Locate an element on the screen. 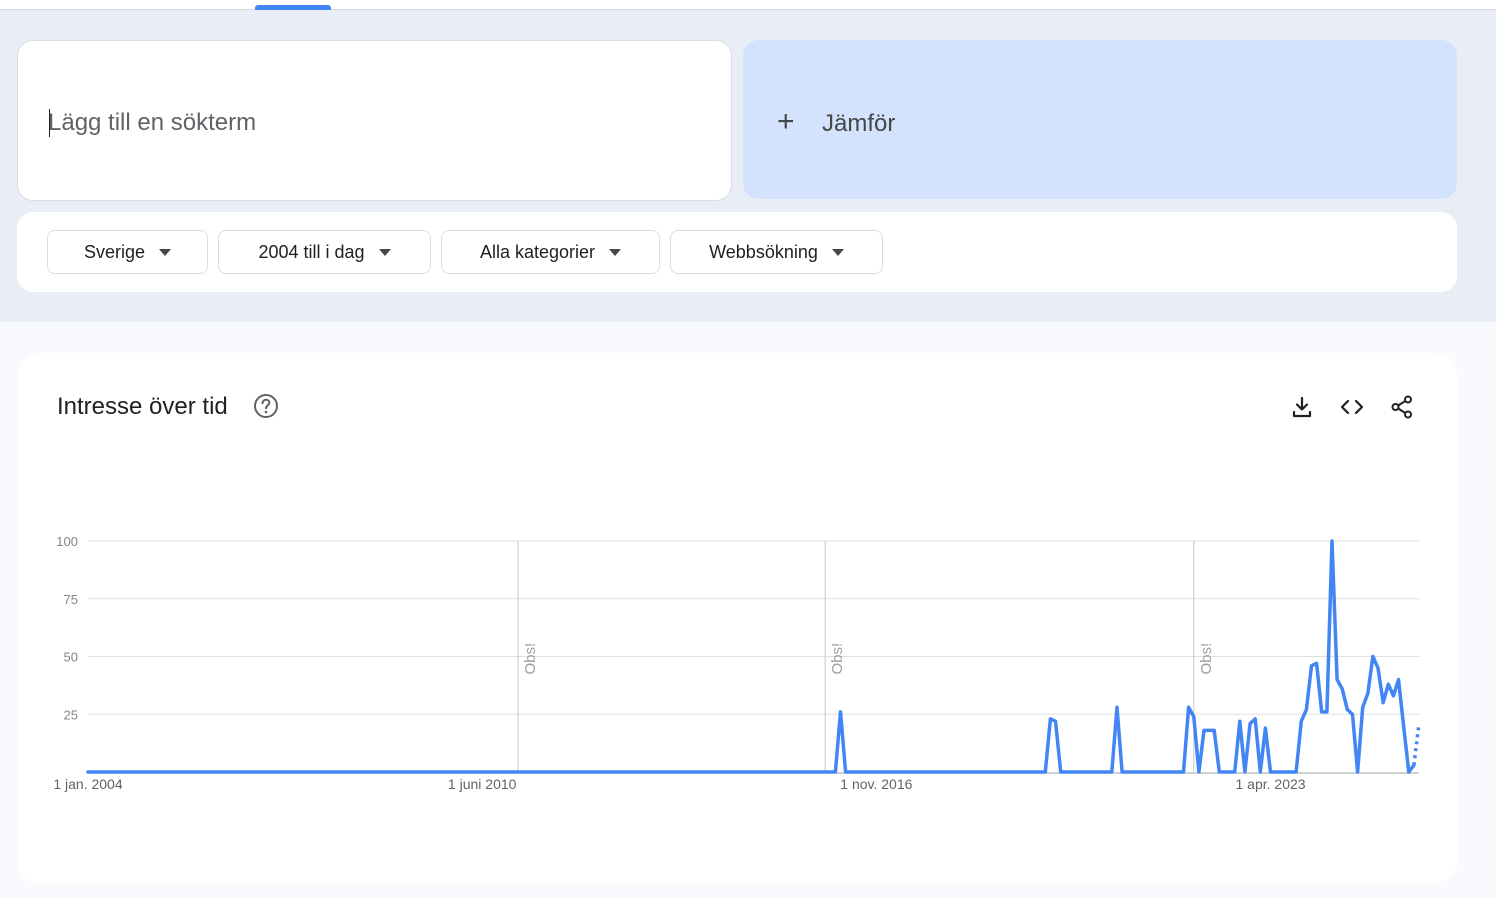  top-nav-bar is located at coordinates (748, 5).